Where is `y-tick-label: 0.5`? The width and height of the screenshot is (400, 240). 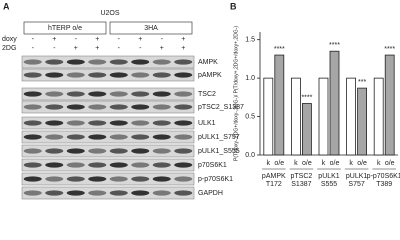 y-tick-label: 0.5 is located at coordinates (250, 116).